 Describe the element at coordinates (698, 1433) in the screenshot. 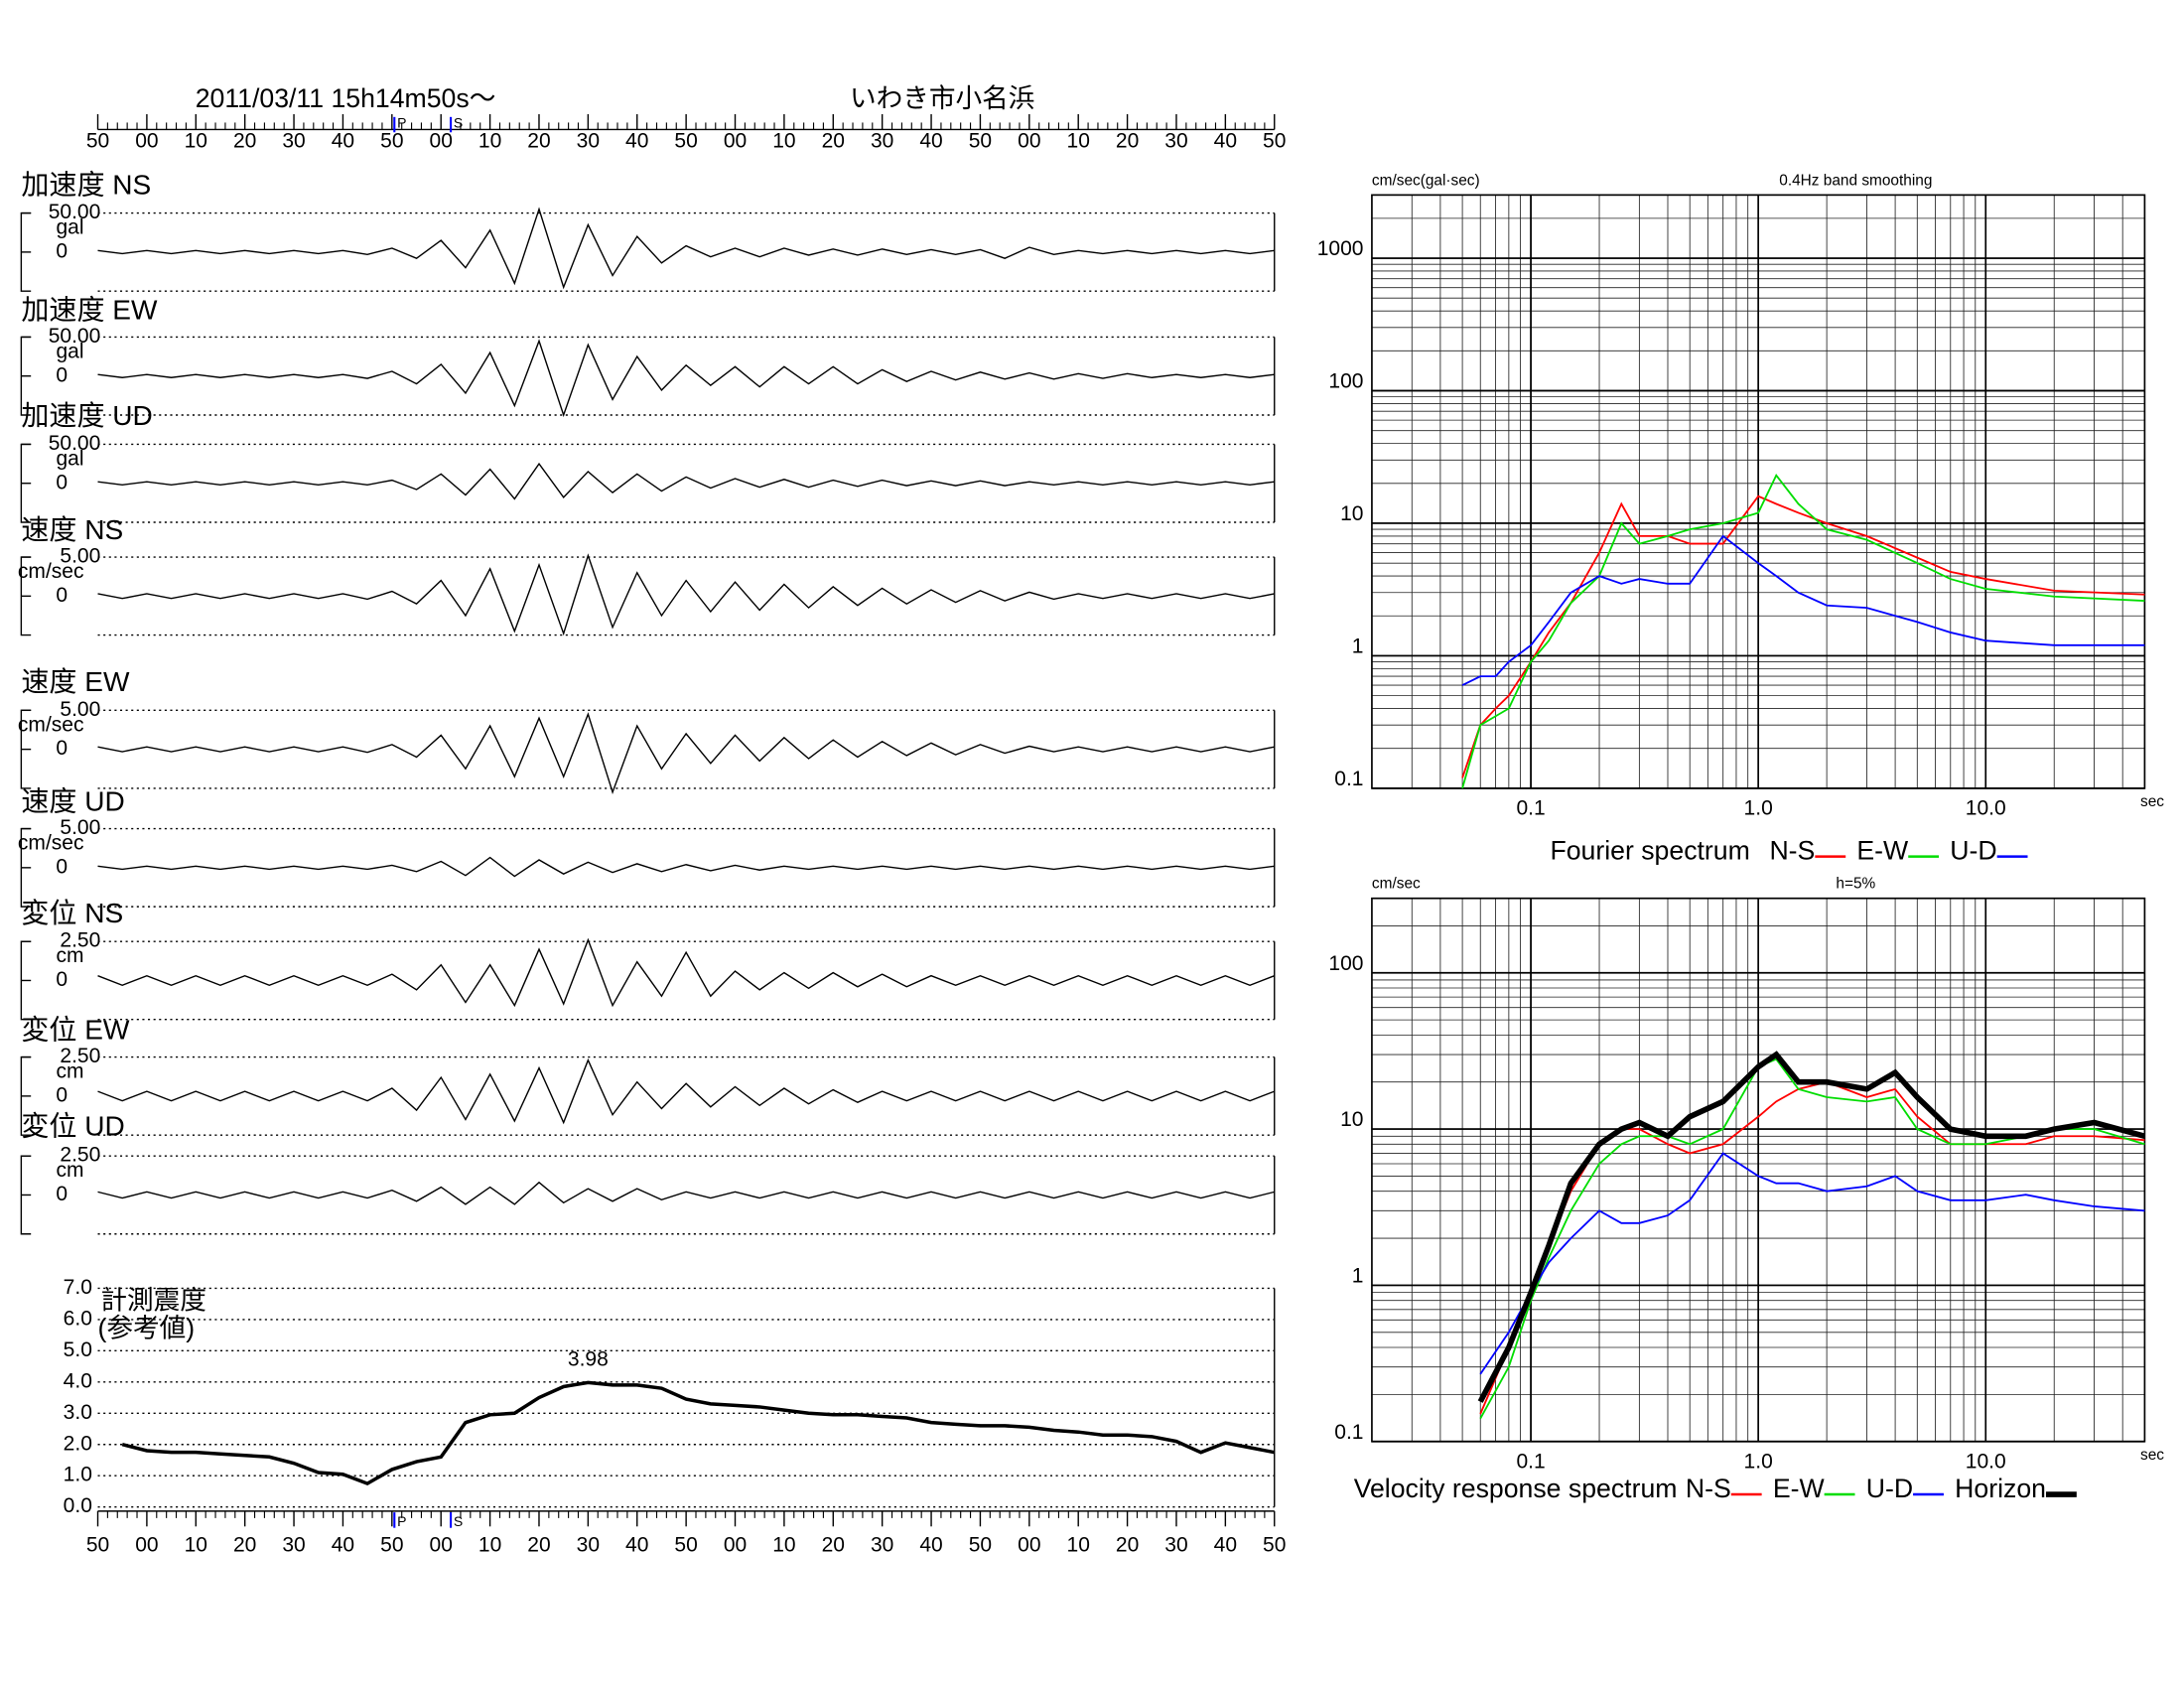

I see `intensity-line` at that location.